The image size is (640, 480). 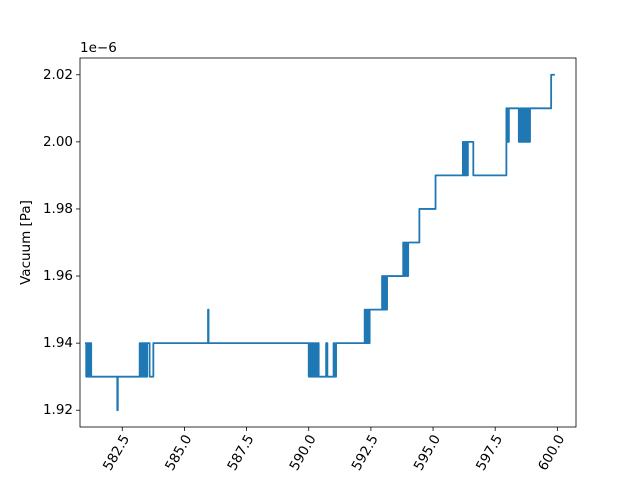 I want to click on y-tick-label: 1.94, so click(x=58, y=343).